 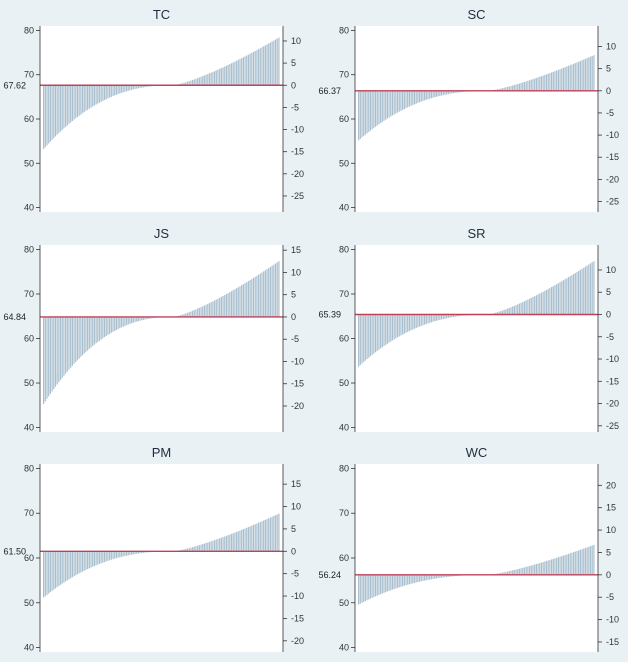 What do you see at coordinates (329, 91) in the screenshot?
I see `mean-label: 66.37` at bounding box center [329, 91].